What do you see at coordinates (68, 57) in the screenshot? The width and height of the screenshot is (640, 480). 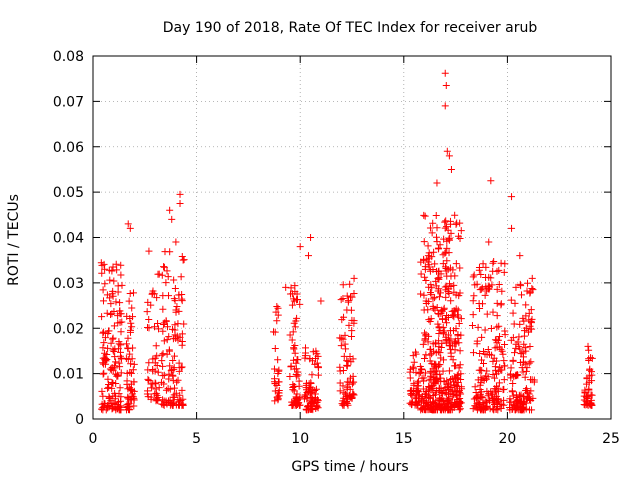 I see `y-tick-label: 0.08` at bounding box center [68, 57].